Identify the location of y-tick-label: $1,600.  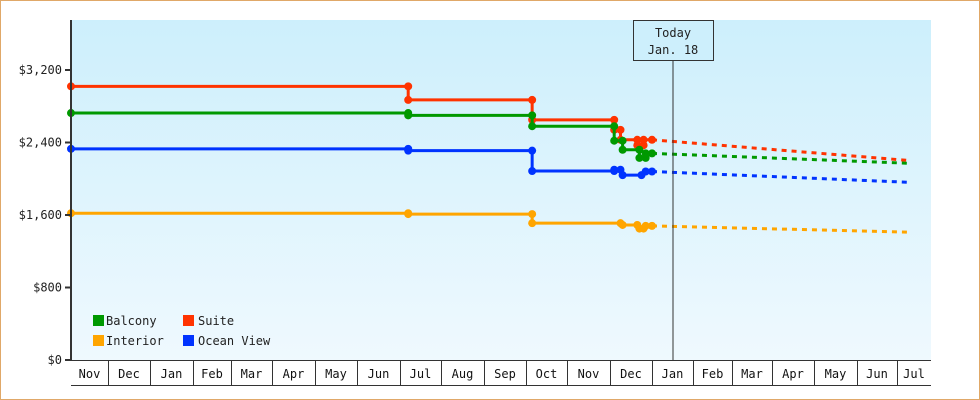
(40, 215).